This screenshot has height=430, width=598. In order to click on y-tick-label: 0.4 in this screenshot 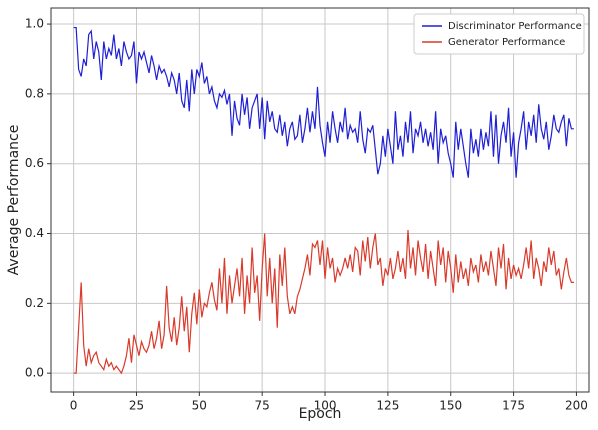, I will do `click(34, 233)`.